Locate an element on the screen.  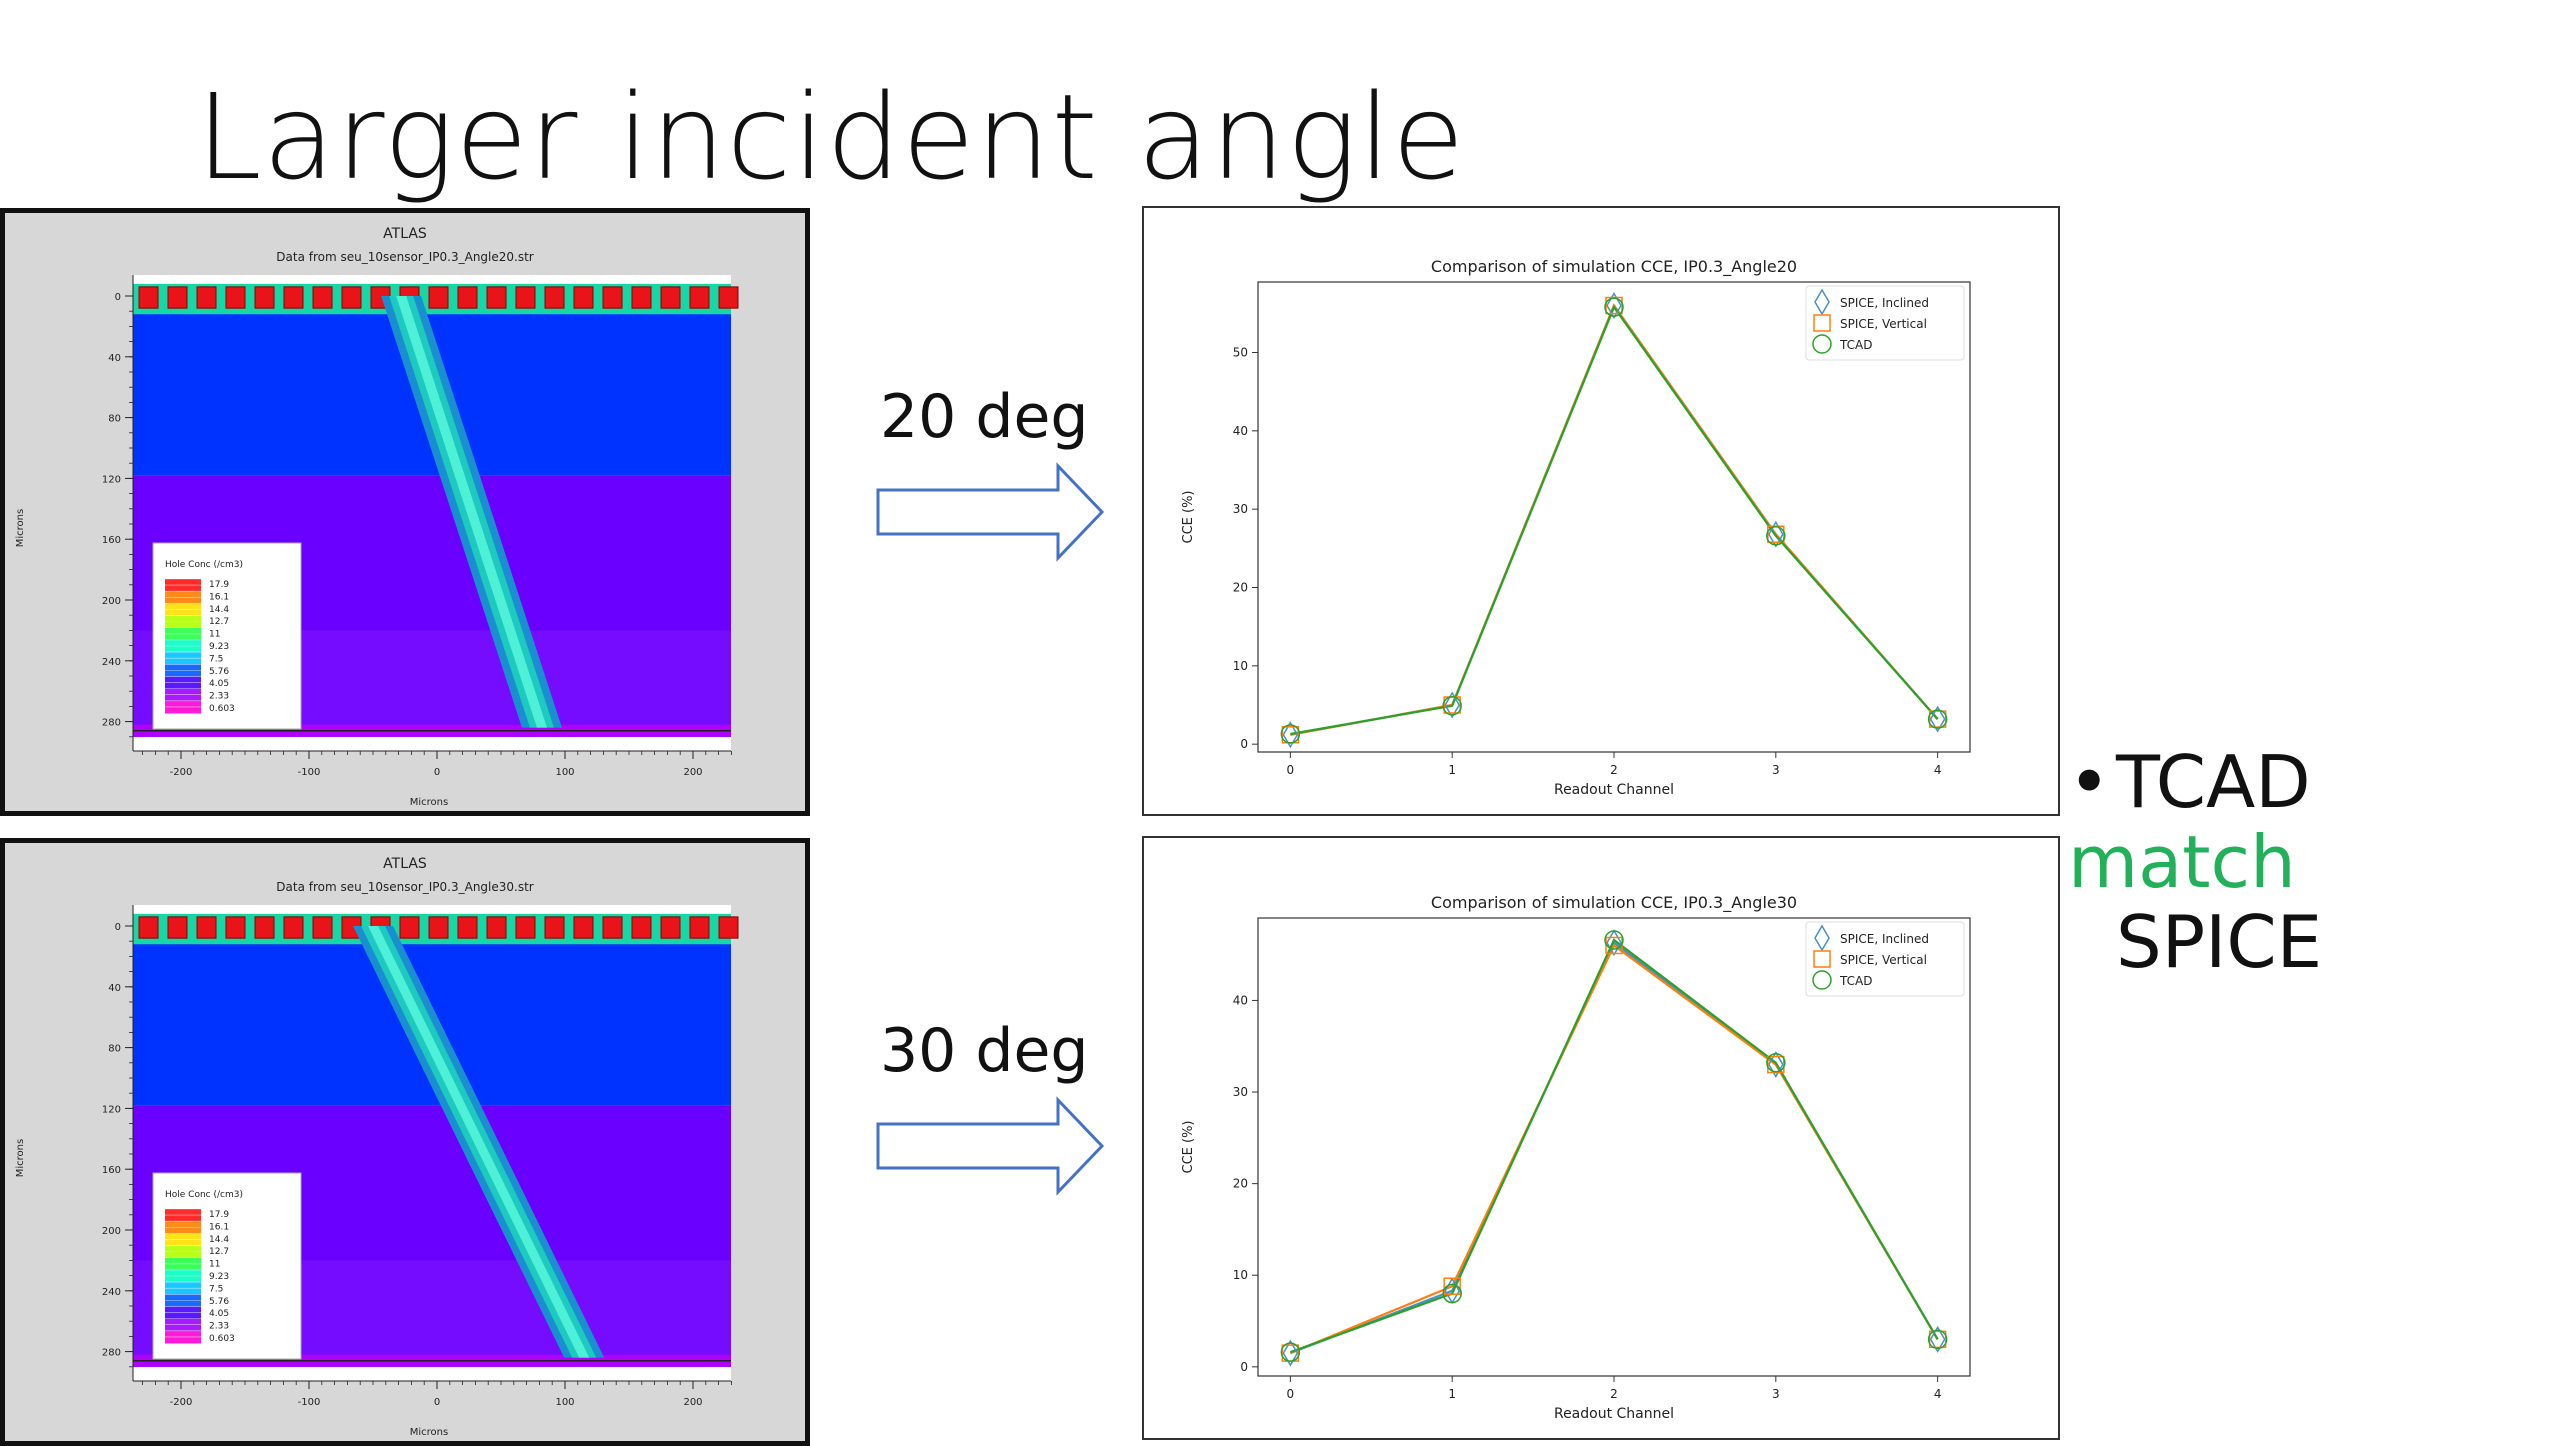
chart-x-axis-label: Readout Channel is located at coordinates (1614, 1414).